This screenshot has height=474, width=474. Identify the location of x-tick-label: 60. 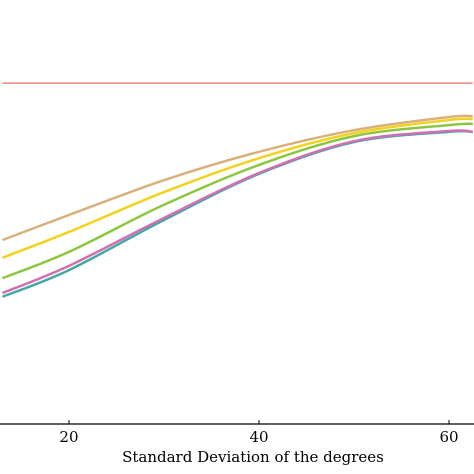
(448, 437).